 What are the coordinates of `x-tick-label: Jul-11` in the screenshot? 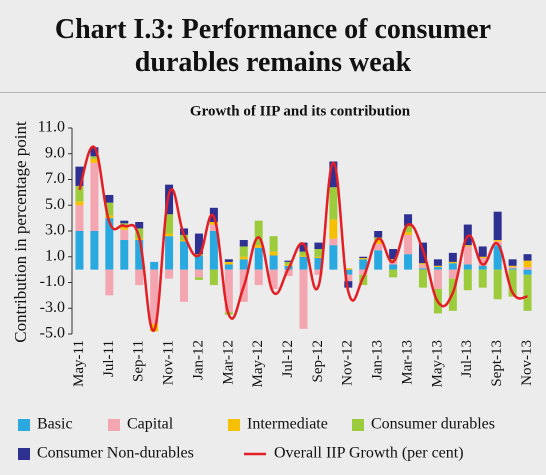 It's located at (109, 358).